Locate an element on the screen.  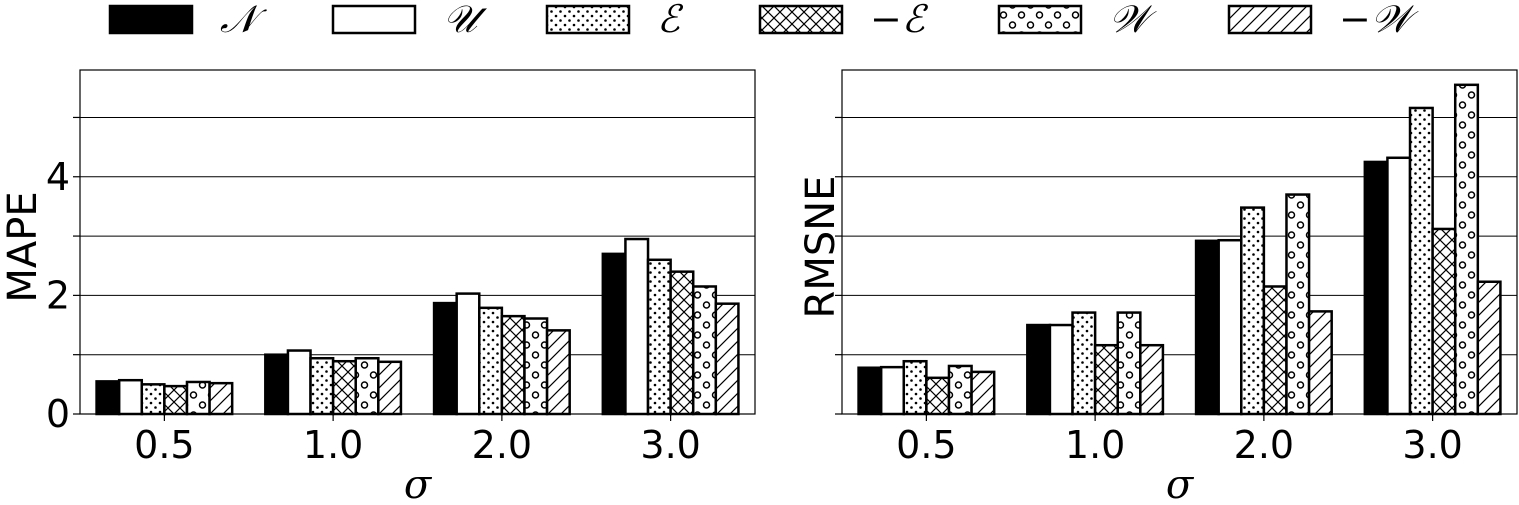
legend-entry: −ℰ is located at coordinates (843, 20).